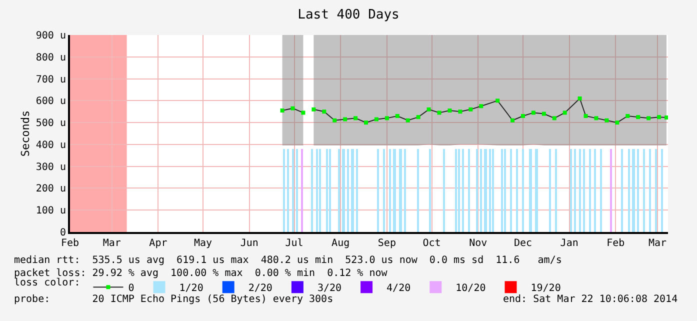 The image size is (697, 321). I want to click on text: end: Sat Mar 22 10:06:08 2014, so click(590, 299).